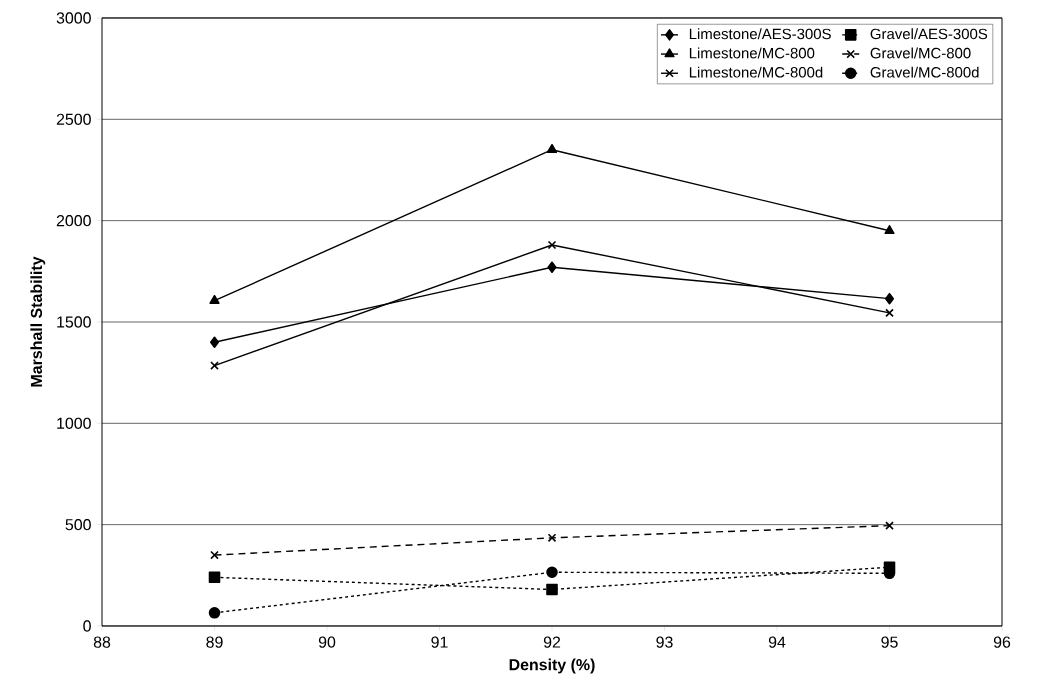  What do you see at coordinates (552, 666) in the screenshot?
I see `x-axis-title: Density (%)` at bounding box center [552, 666].